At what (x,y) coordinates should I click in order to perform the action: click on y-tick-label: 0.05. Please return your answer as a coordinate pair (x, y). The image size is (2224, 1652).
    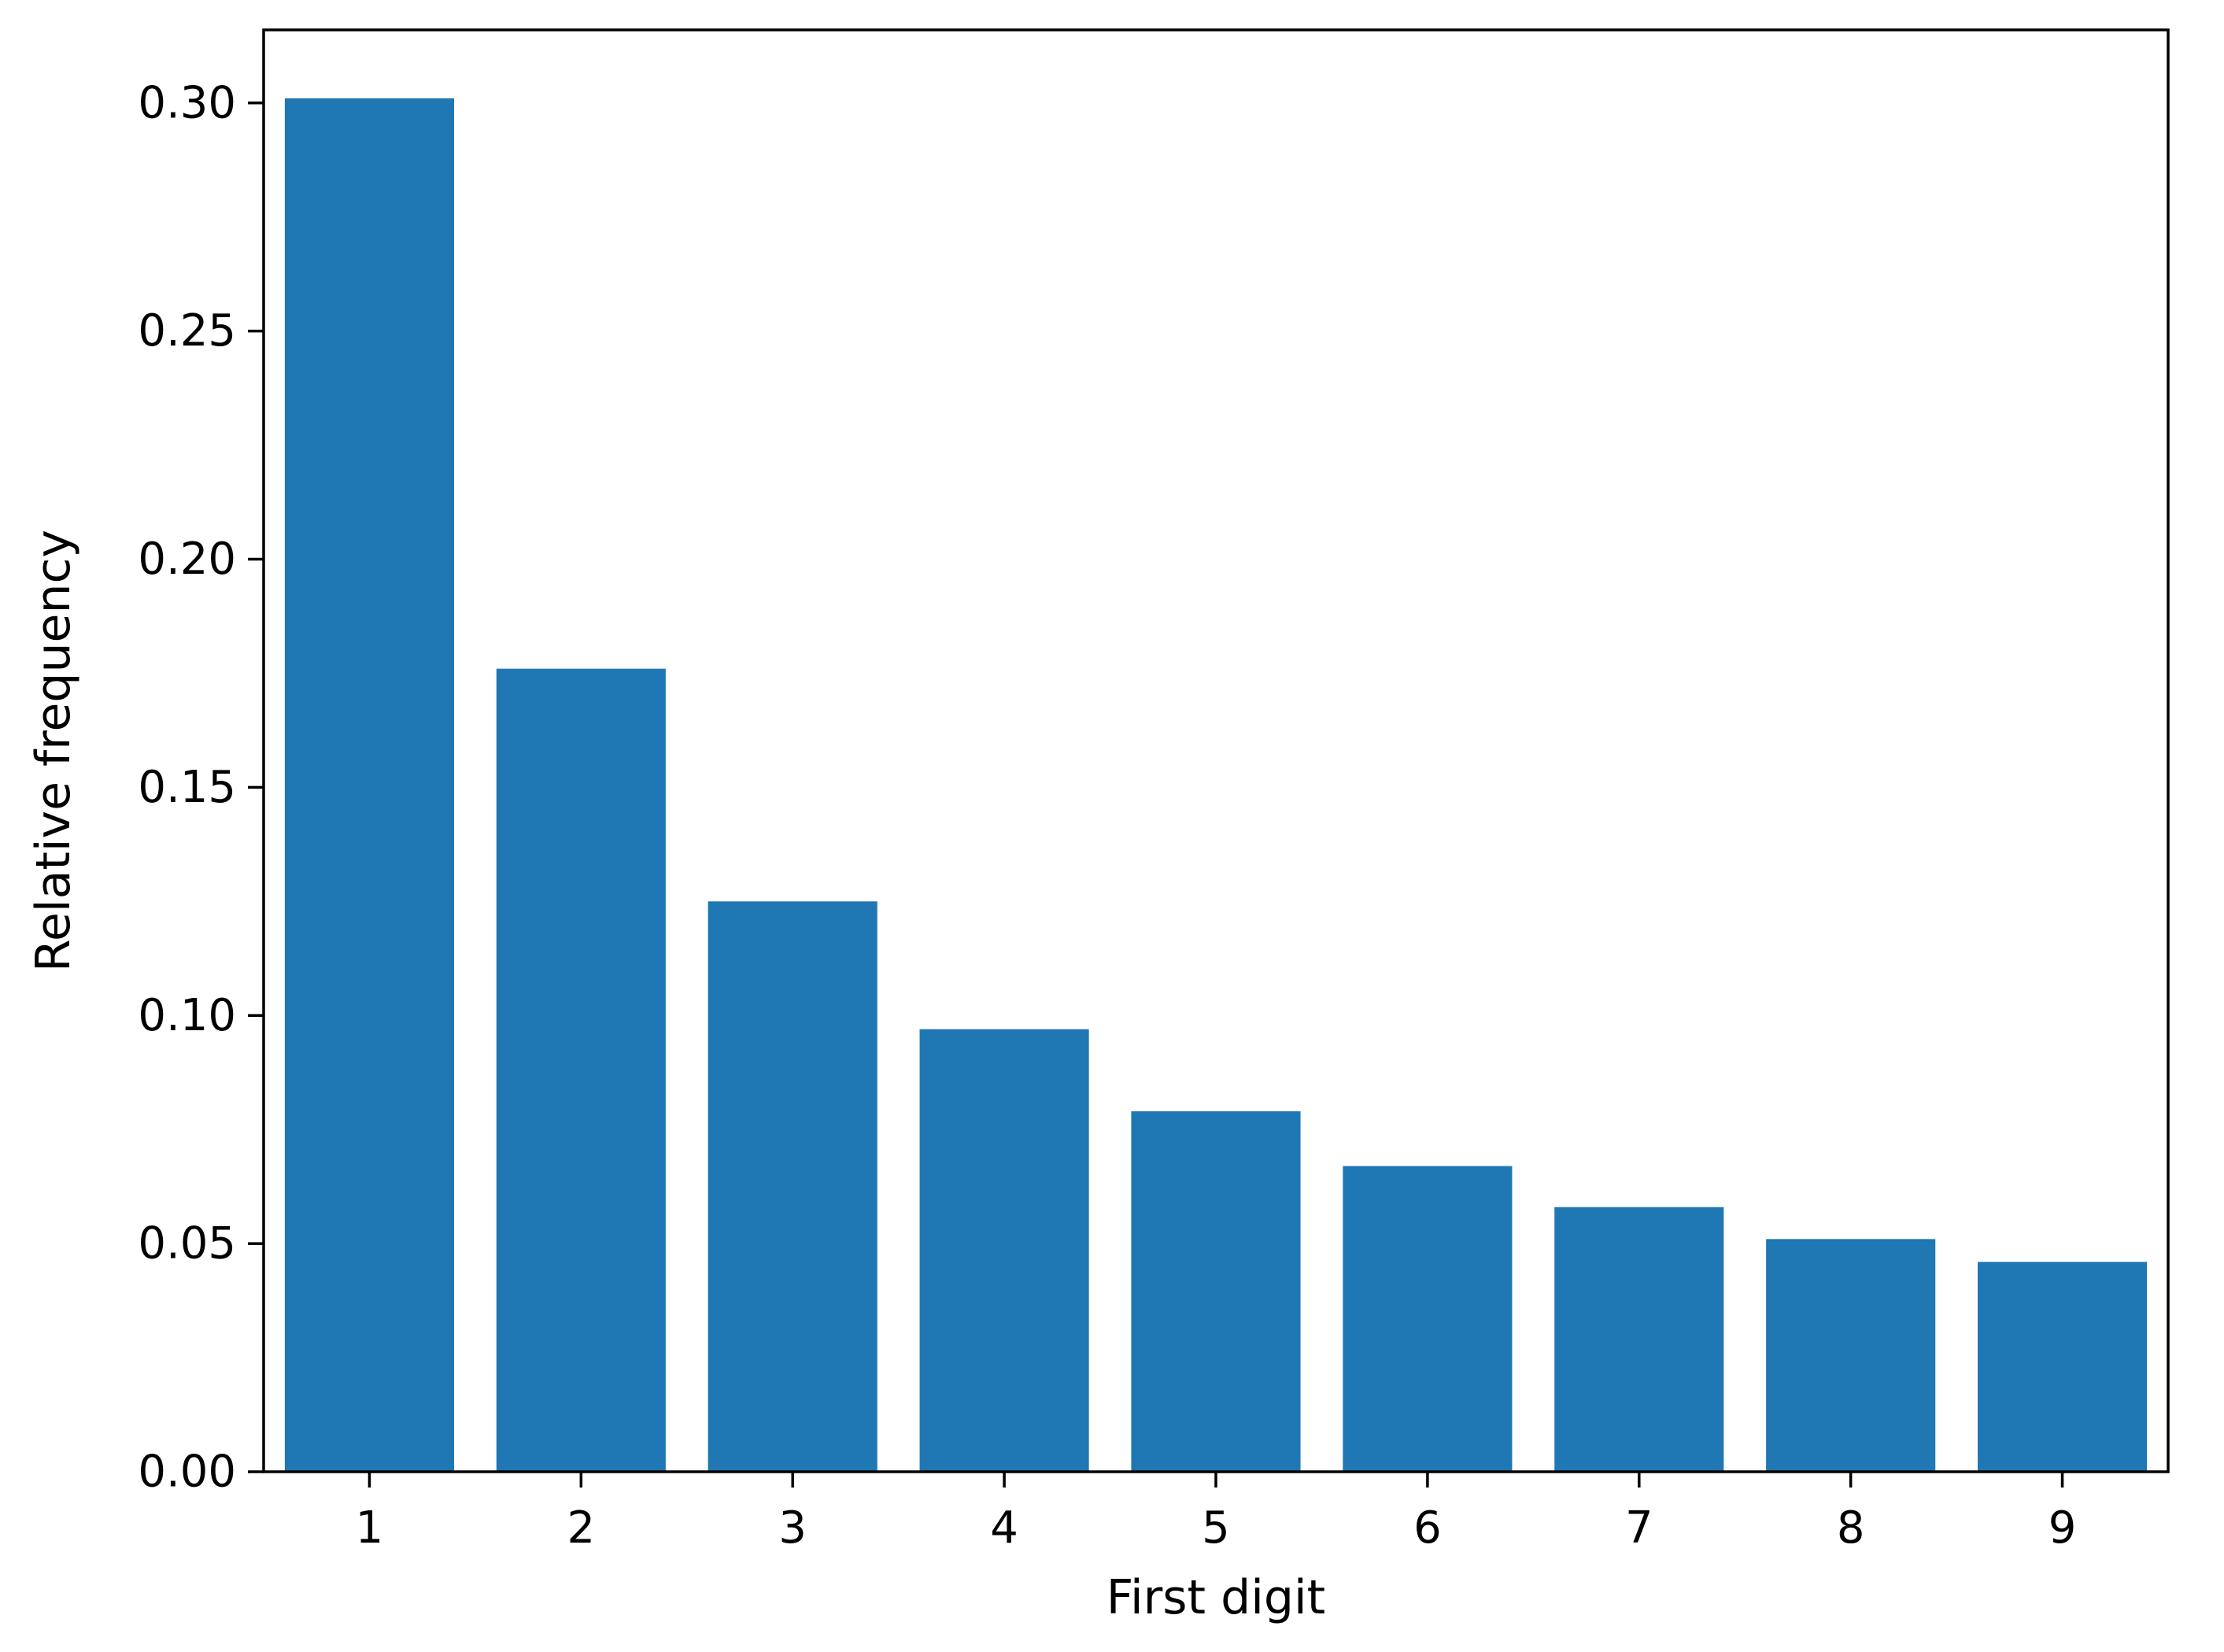
    Looking at the image, I should click on (187, 1244).